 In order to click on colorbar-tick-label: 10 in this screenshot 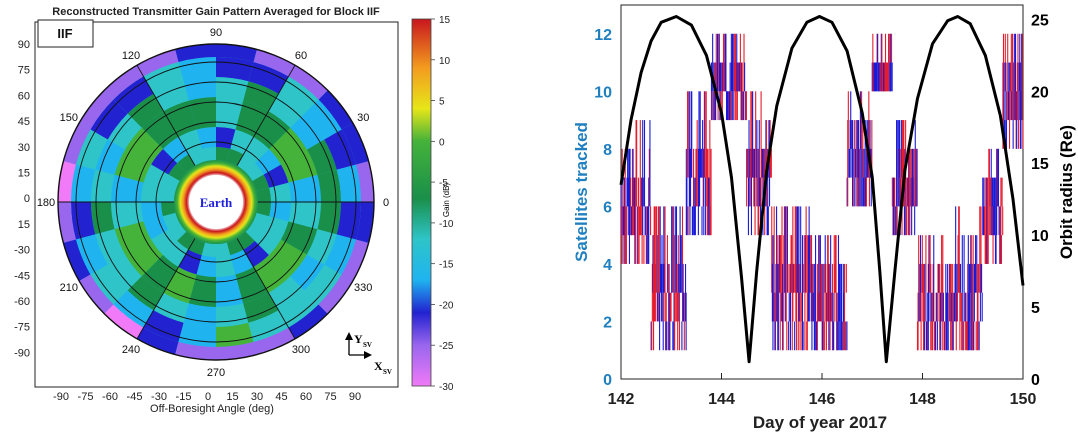, I will do `click(445, 61)`.